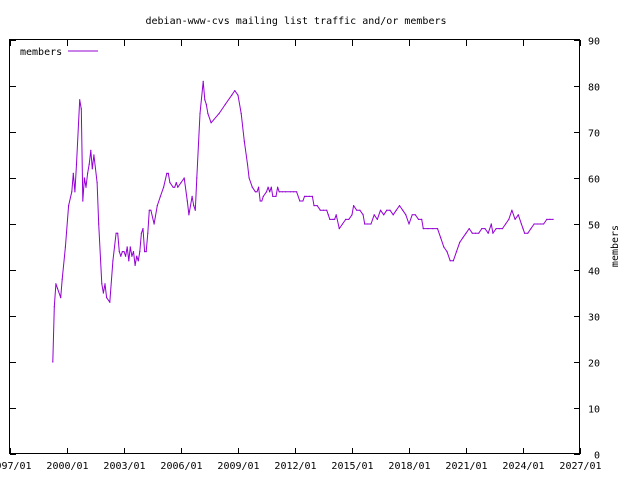 This screenshot has height=480, width=640. I want to click on x-tick-label-0: 1997/01, so click(16, 466).